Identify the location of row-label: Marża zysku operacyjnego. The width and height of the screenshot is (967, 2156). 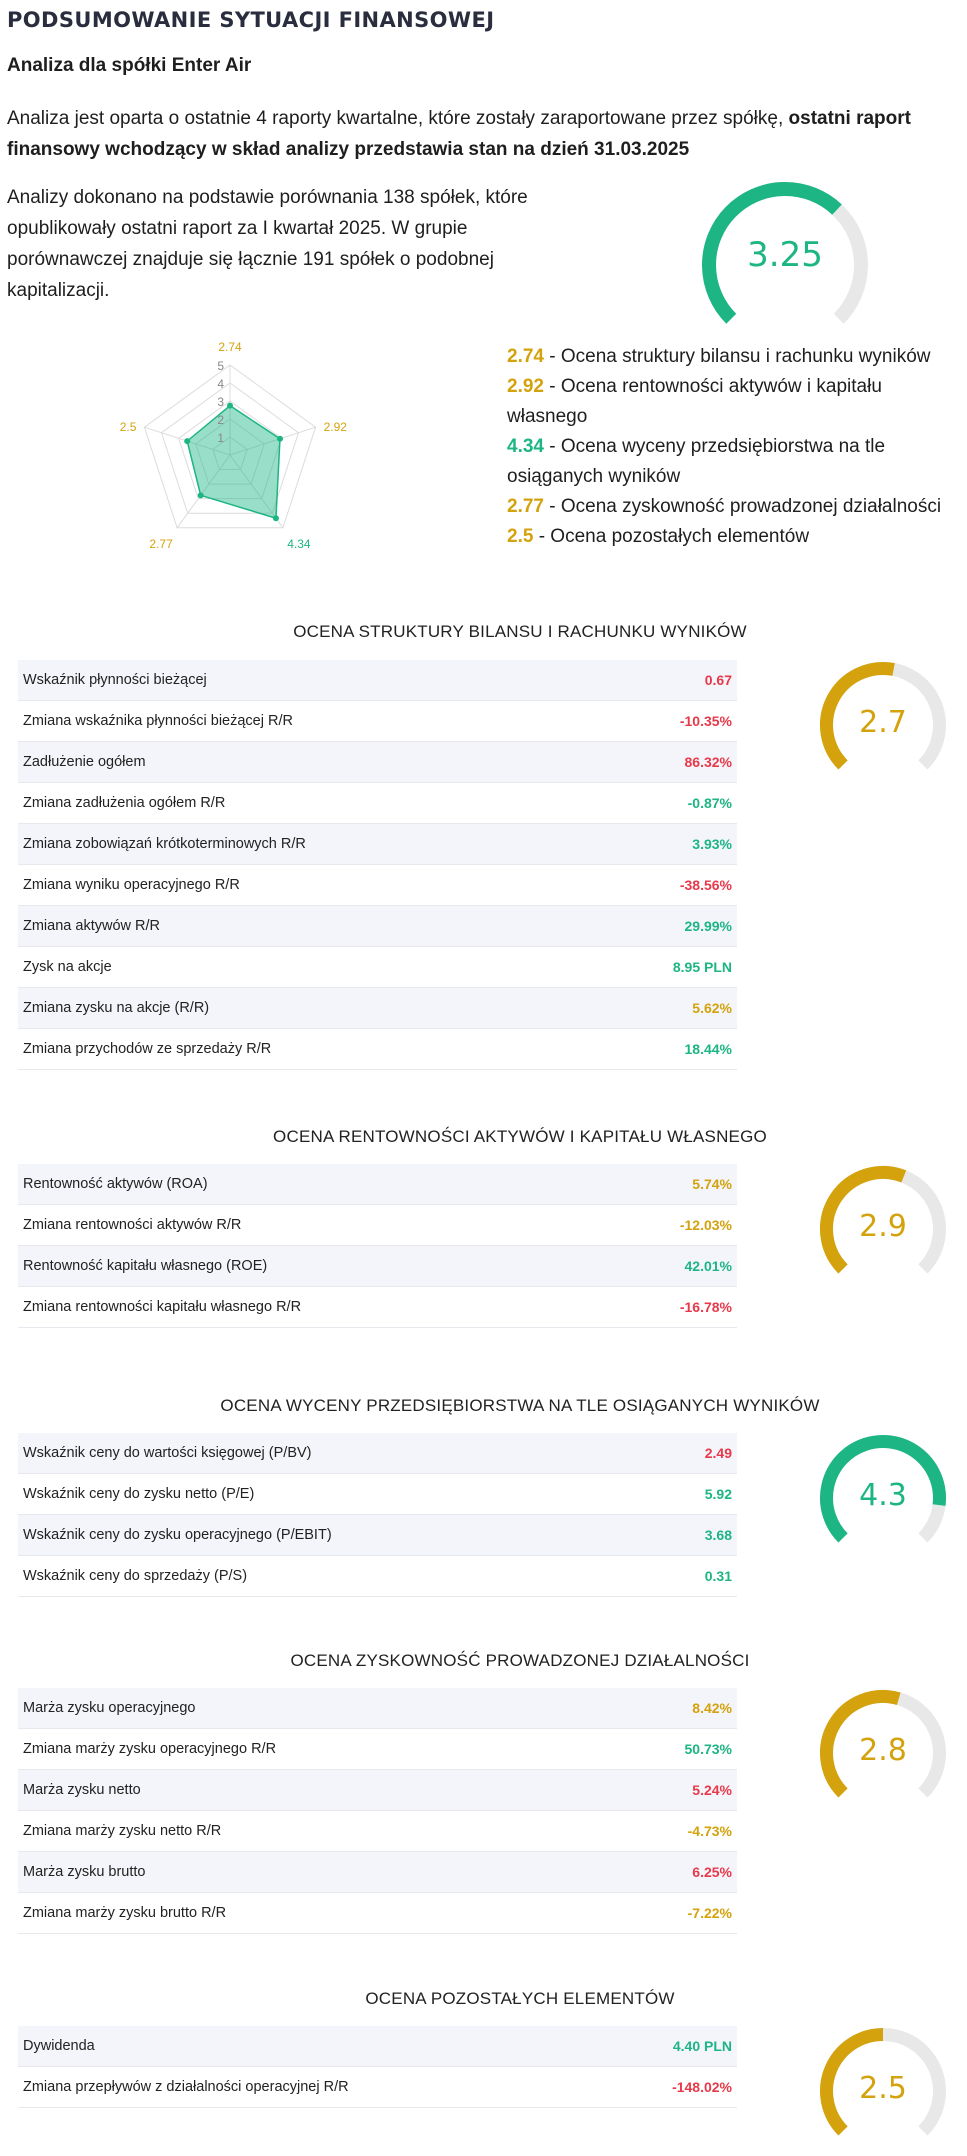
(109, 1708).